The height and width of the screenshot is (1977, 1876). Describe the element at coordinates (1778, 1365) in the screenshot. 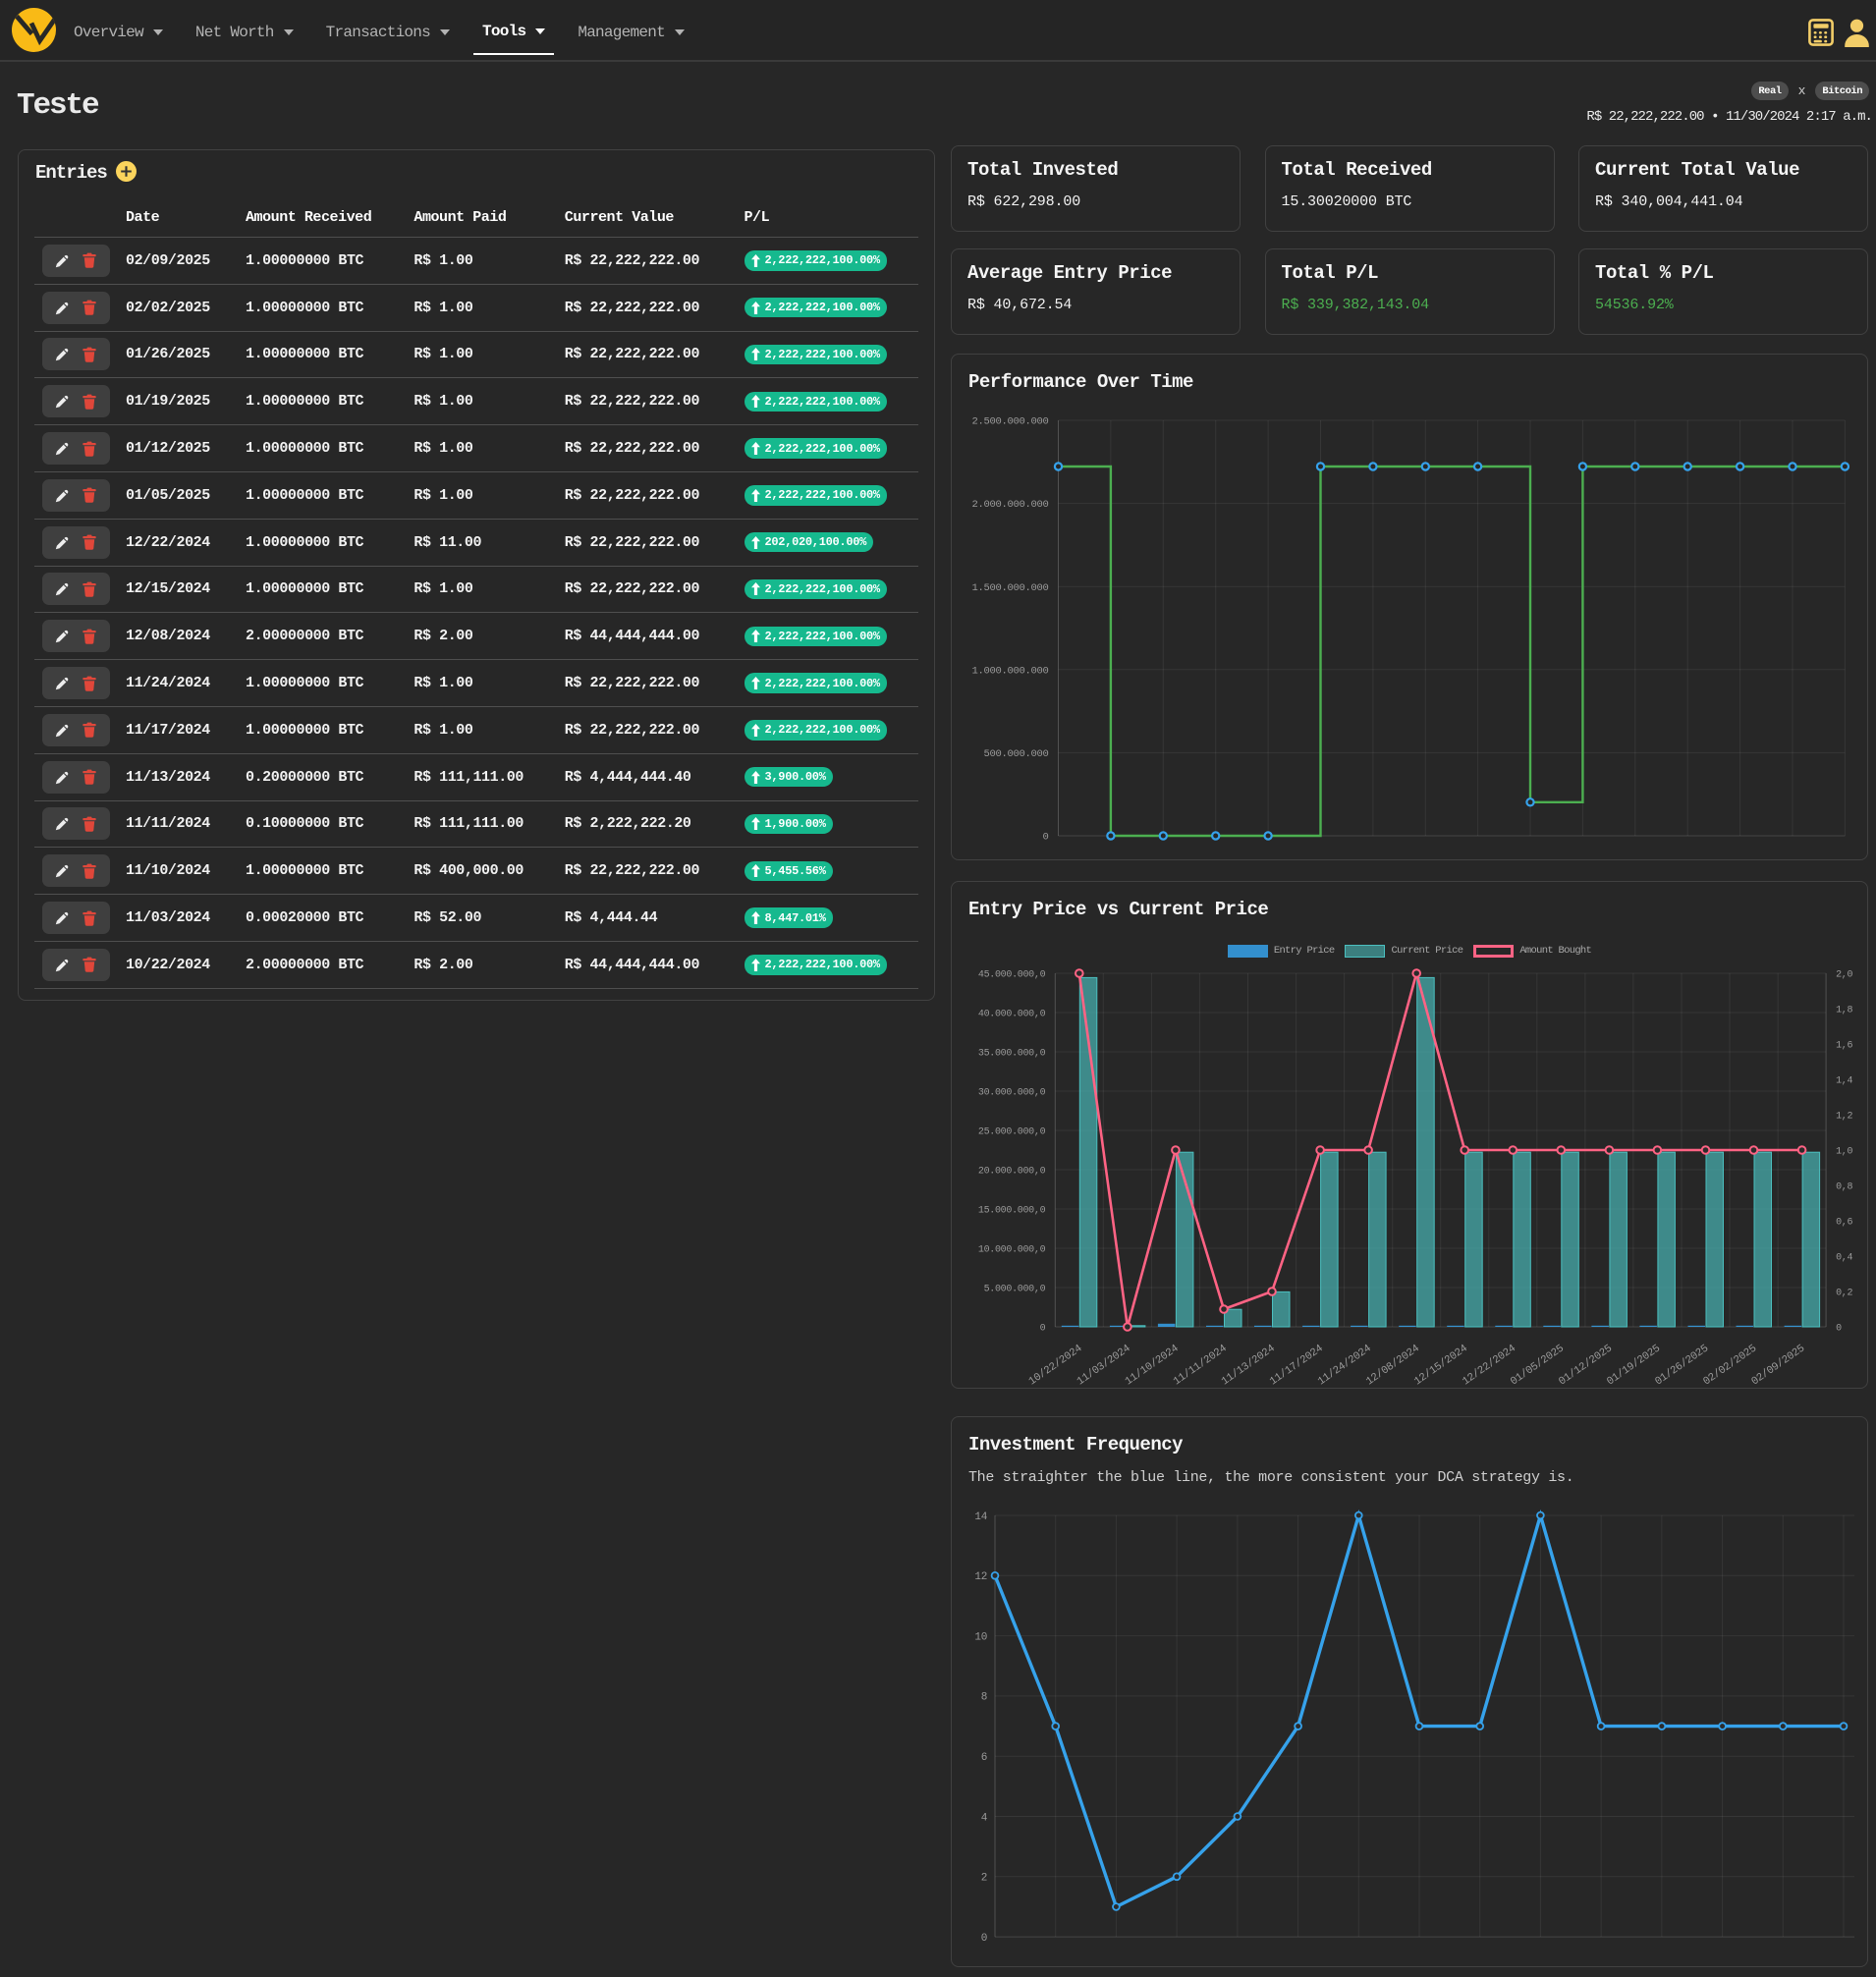

I see `svg-text: 02/09/2025` at that location.